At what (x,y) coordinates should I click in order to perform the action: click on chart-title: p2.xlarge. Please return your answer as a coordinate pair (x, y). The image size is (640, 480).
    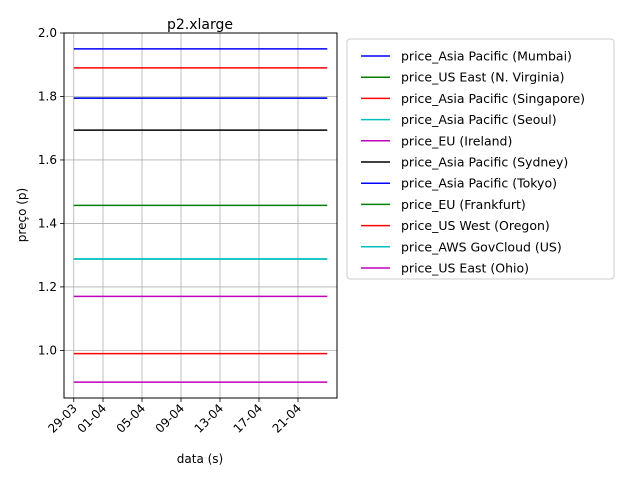
    Looking at the image, I should click on (200, 25).